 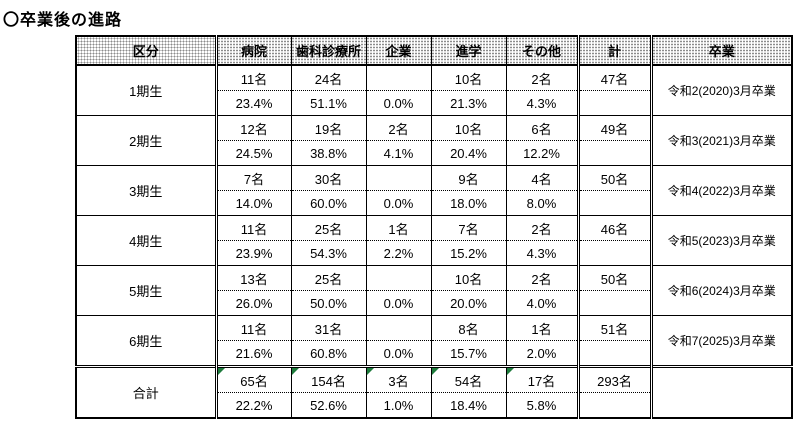 I want to click on group-row-counts: 4期生 11名 25名 1名 7名 2名 46名 令和5(2023)3月卒業, so click(x=434, y=240).